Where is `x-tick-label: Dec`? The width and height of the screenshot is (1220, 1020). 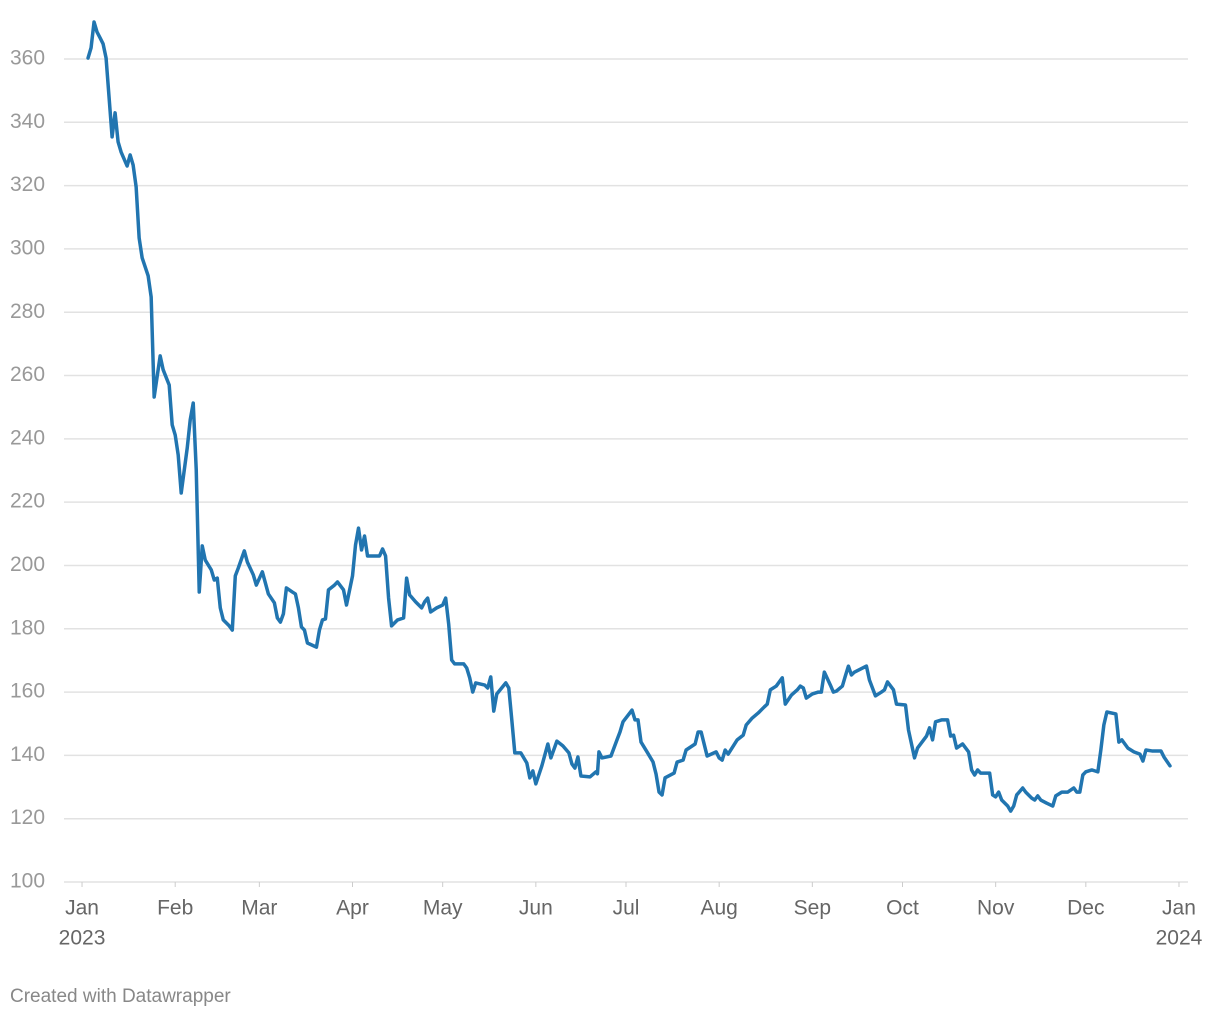
x-tick-label: Dec is located at coordinates (1085, 908).